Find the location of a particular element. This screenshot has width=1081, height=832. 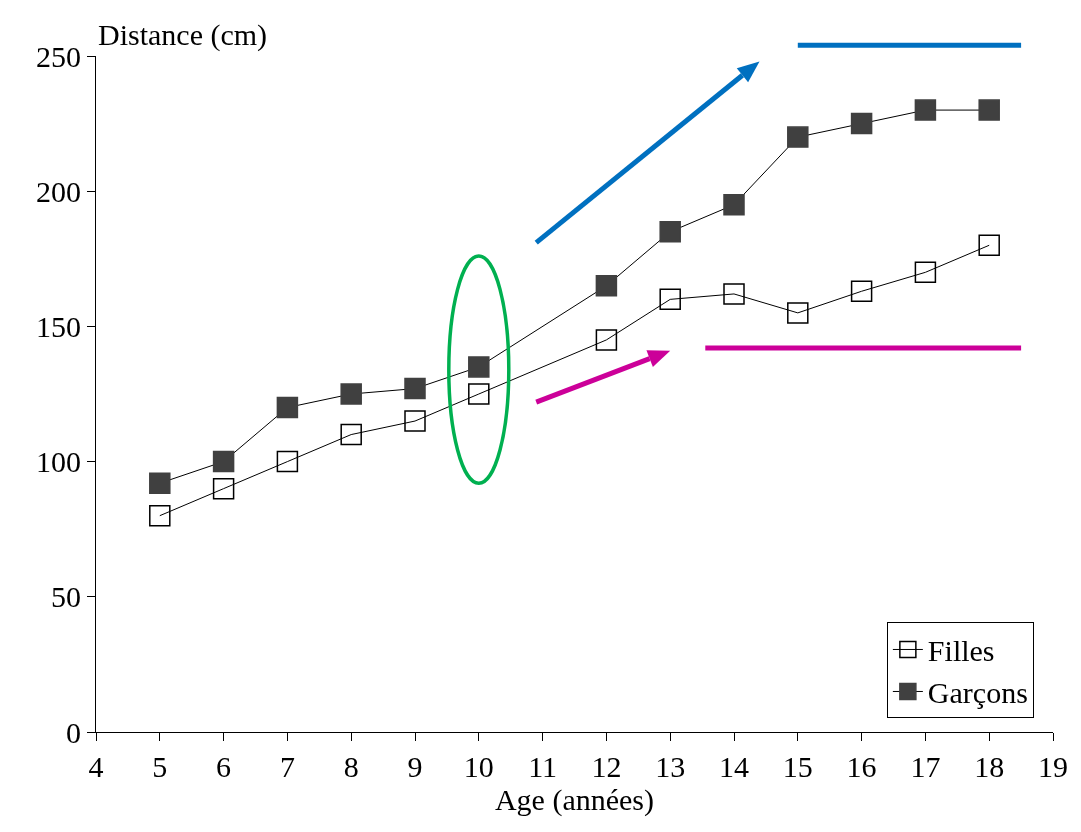

x-tick-label: 5 is located at coordinates (160, 766).